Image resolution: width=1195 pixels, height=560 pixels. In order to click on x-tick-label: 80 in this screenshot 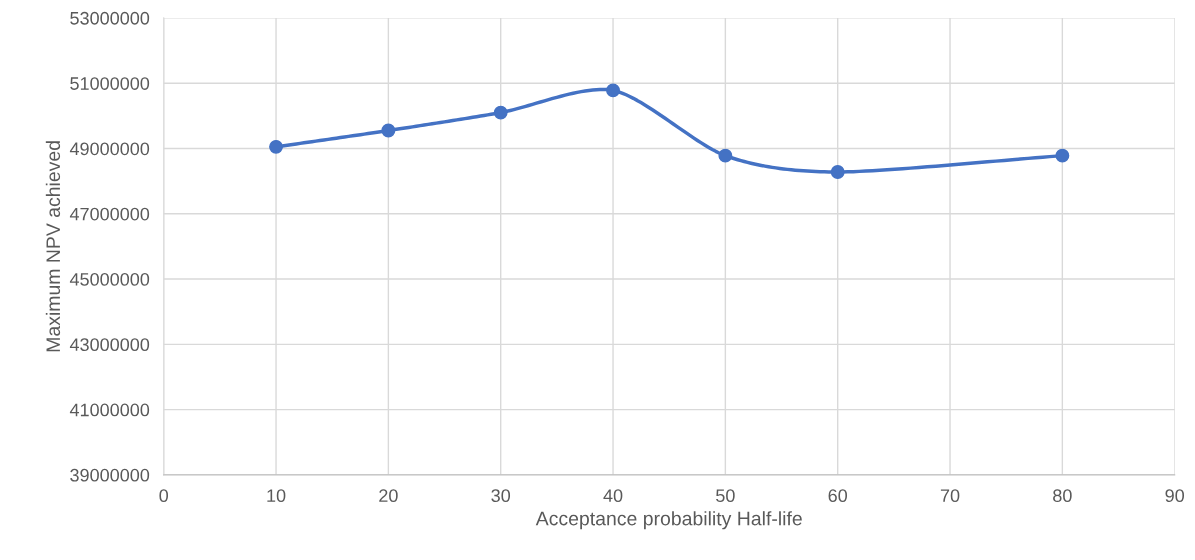, I will do `click(1062, 496)`.